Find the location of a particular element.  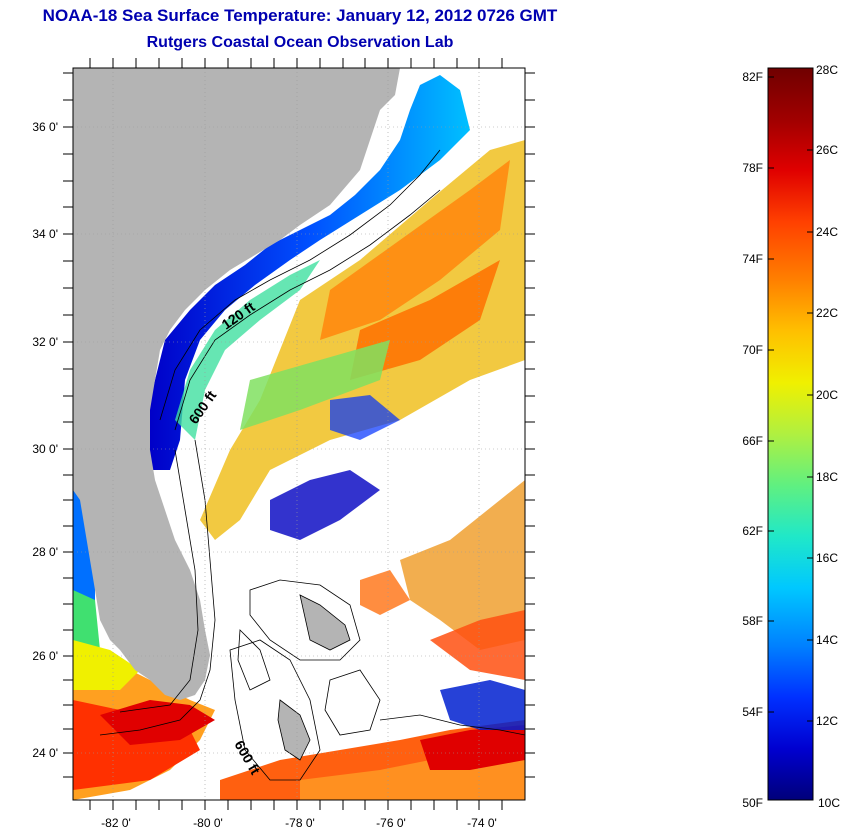

lat-label-26: 26 0' is located at coordinates (45, 656).